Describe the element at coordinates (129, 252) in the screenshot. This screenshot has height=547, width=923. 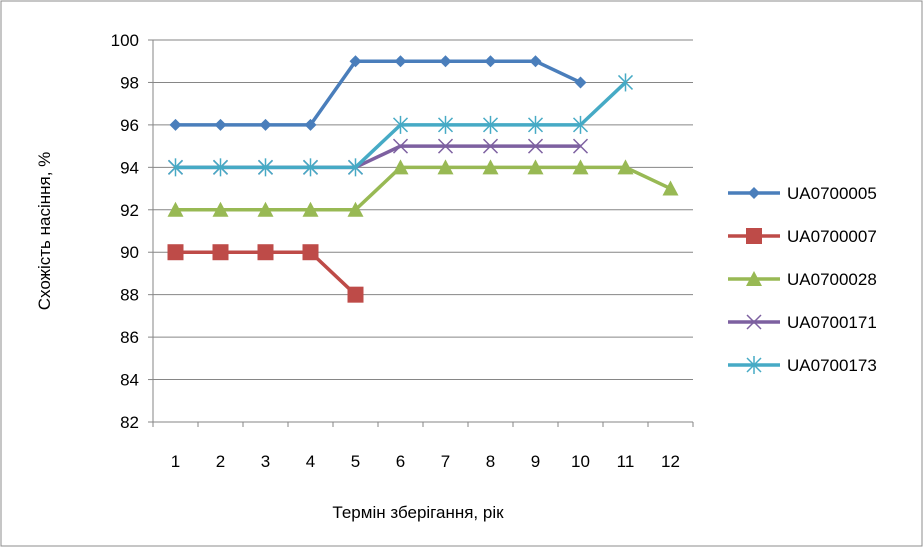
I see `y-tick-label: 90` at that location.